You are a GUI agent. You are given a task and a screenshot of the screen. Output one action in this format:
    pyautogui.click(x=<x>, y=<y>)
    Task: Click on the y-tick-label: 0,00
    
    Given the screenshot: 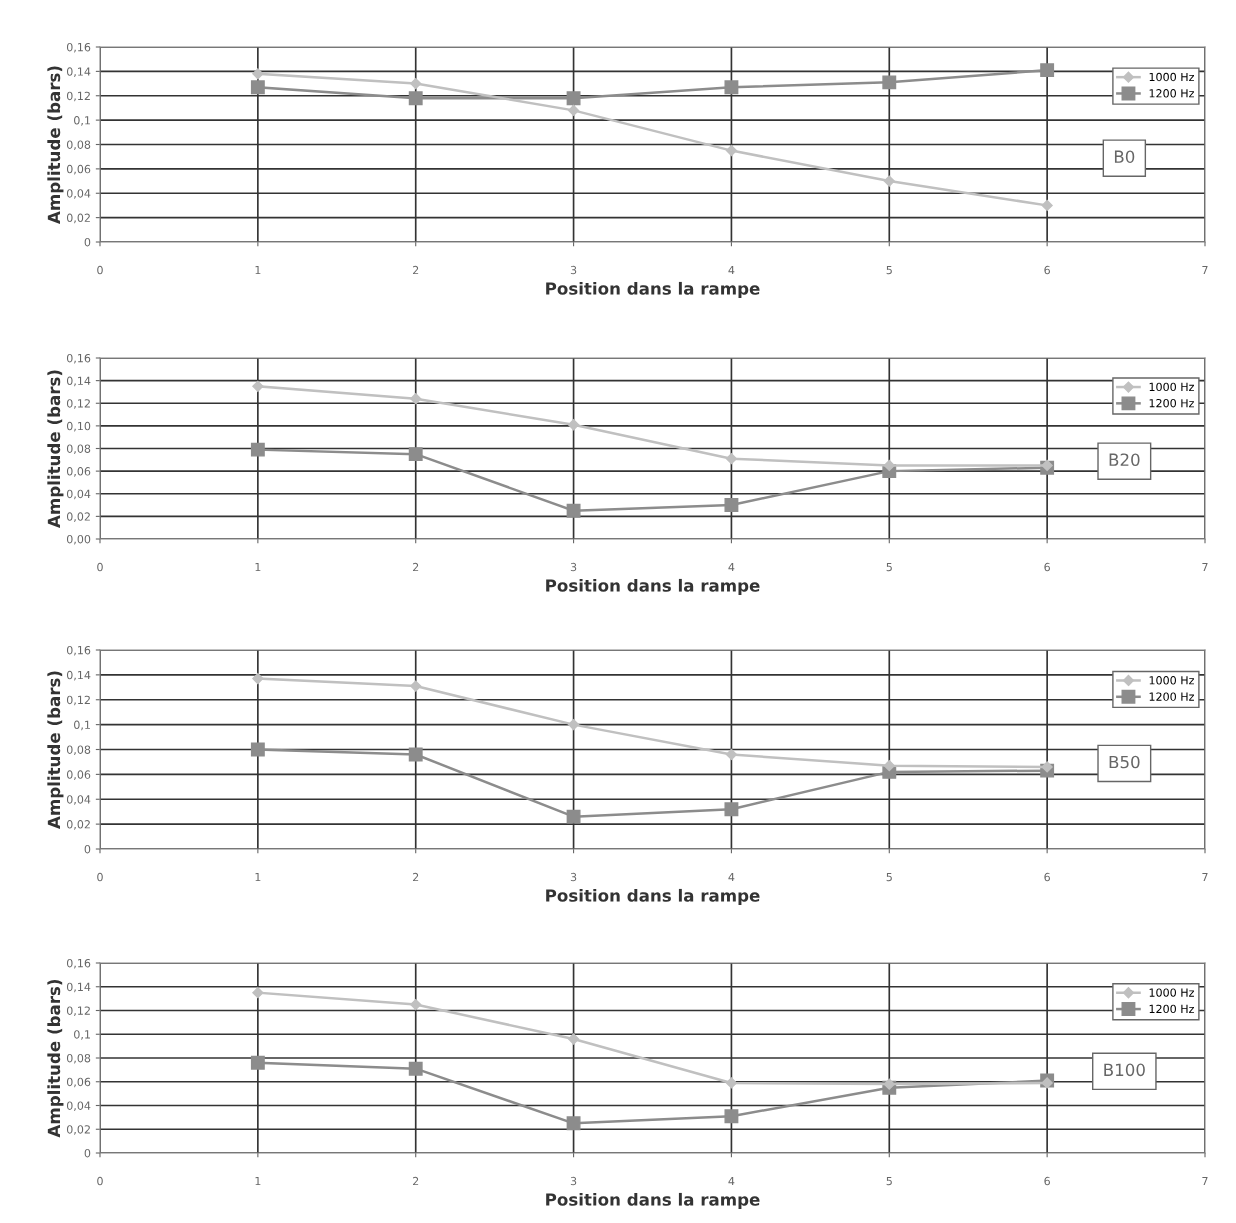 What is the action you would take?
    pyautogui.click(x=78, y=539)
    